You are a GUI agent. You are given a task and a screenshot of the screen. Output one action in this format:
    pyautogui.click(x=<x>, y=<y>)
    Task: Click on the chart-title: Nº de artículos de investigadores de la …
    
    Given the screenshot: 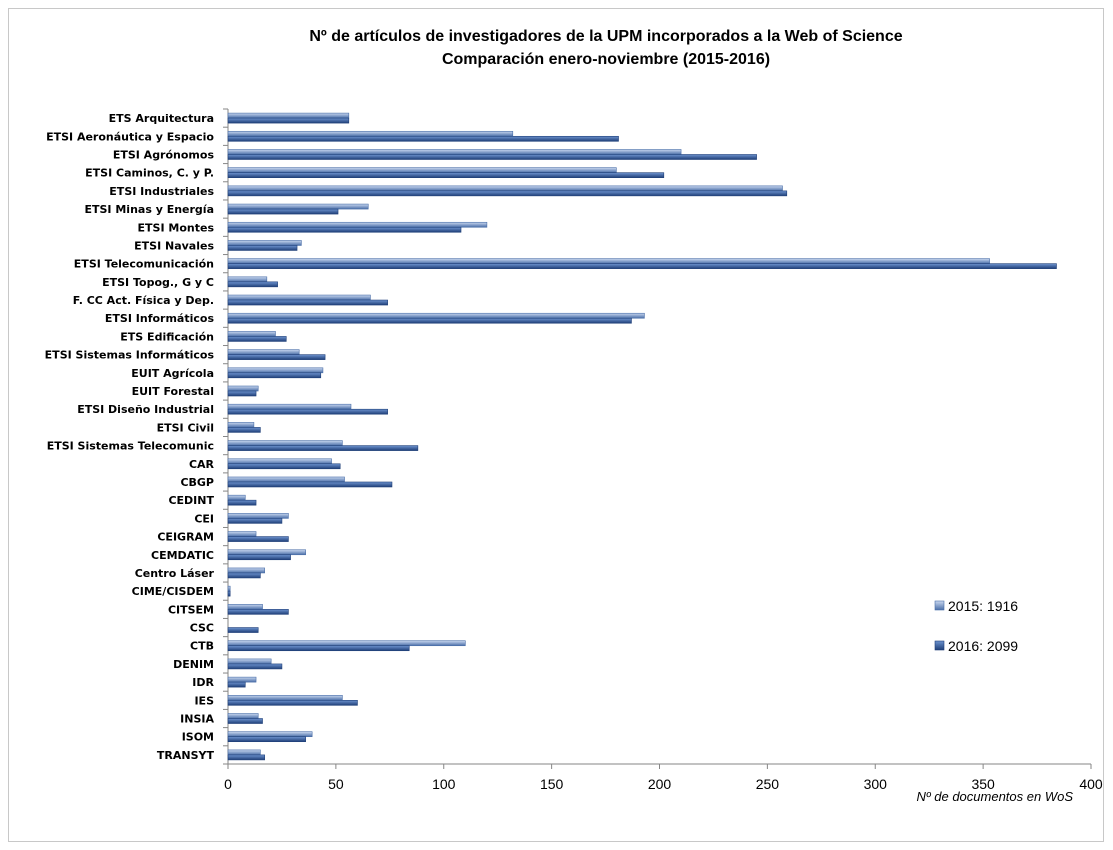 What is the action you would take?
    pyautogui.click(x=605, y=36)
    